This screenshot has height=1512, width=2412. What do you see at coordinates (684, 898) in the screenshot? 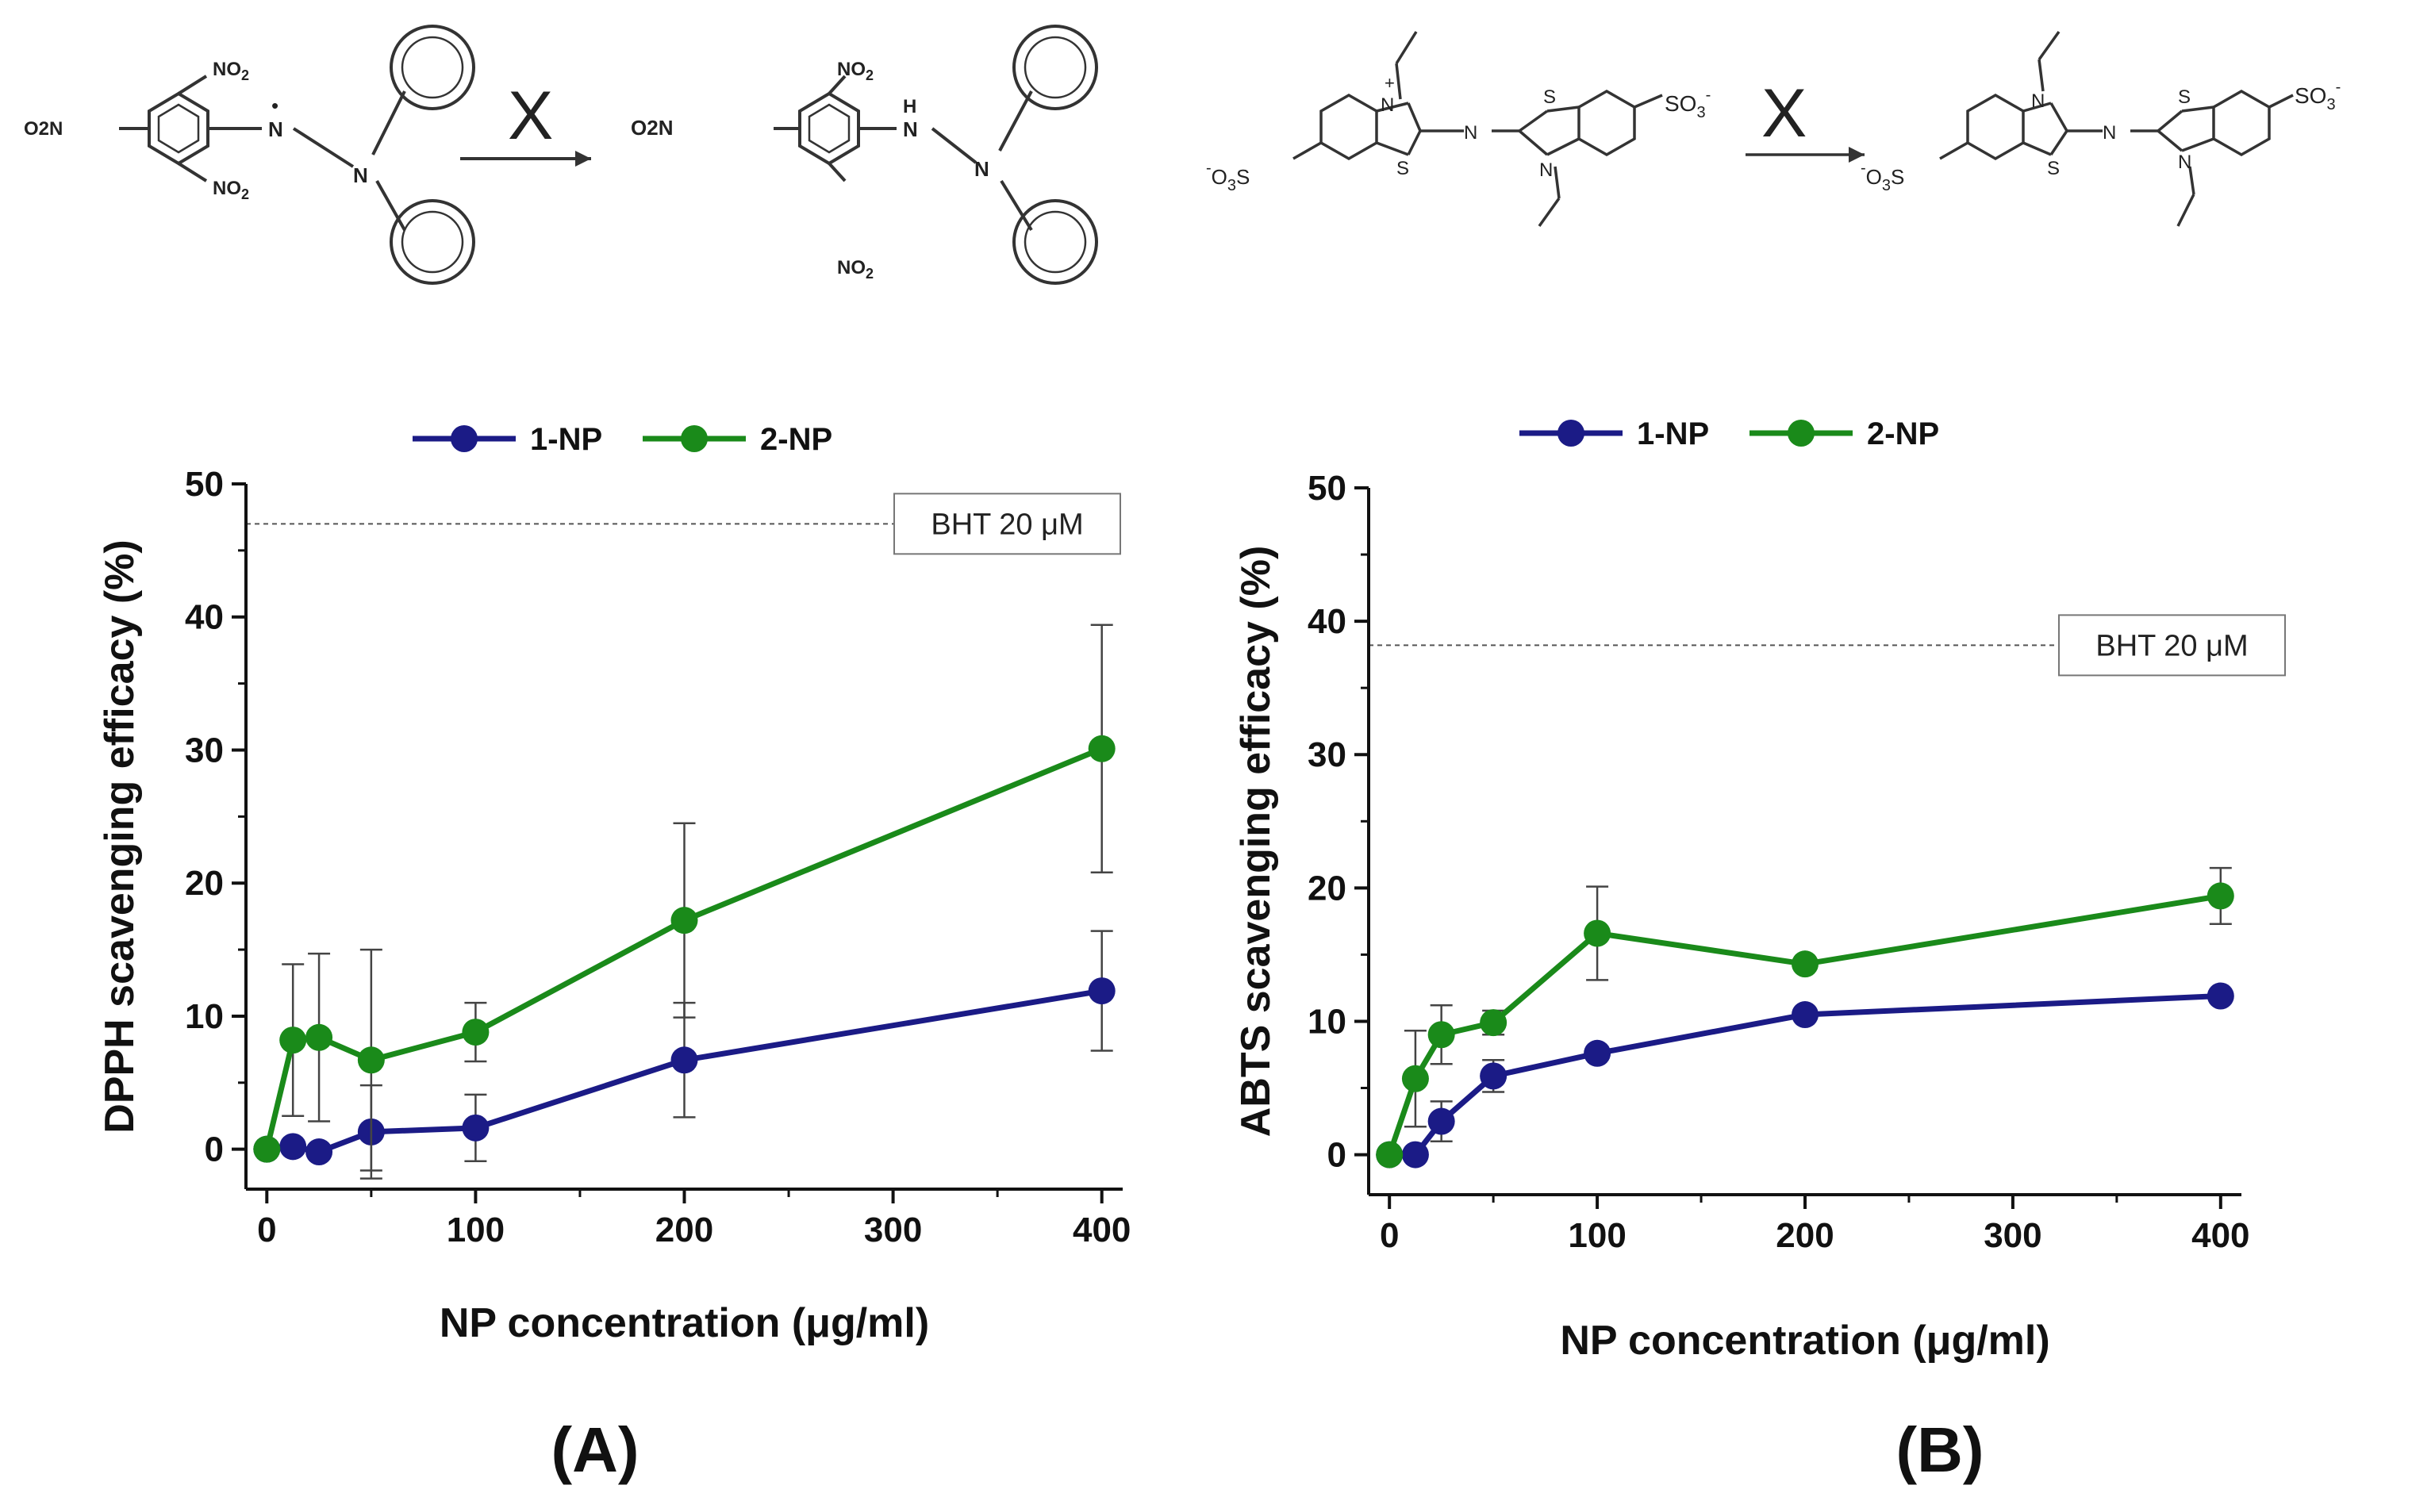
I see `series-2-np` at bounding box center [684, 898].